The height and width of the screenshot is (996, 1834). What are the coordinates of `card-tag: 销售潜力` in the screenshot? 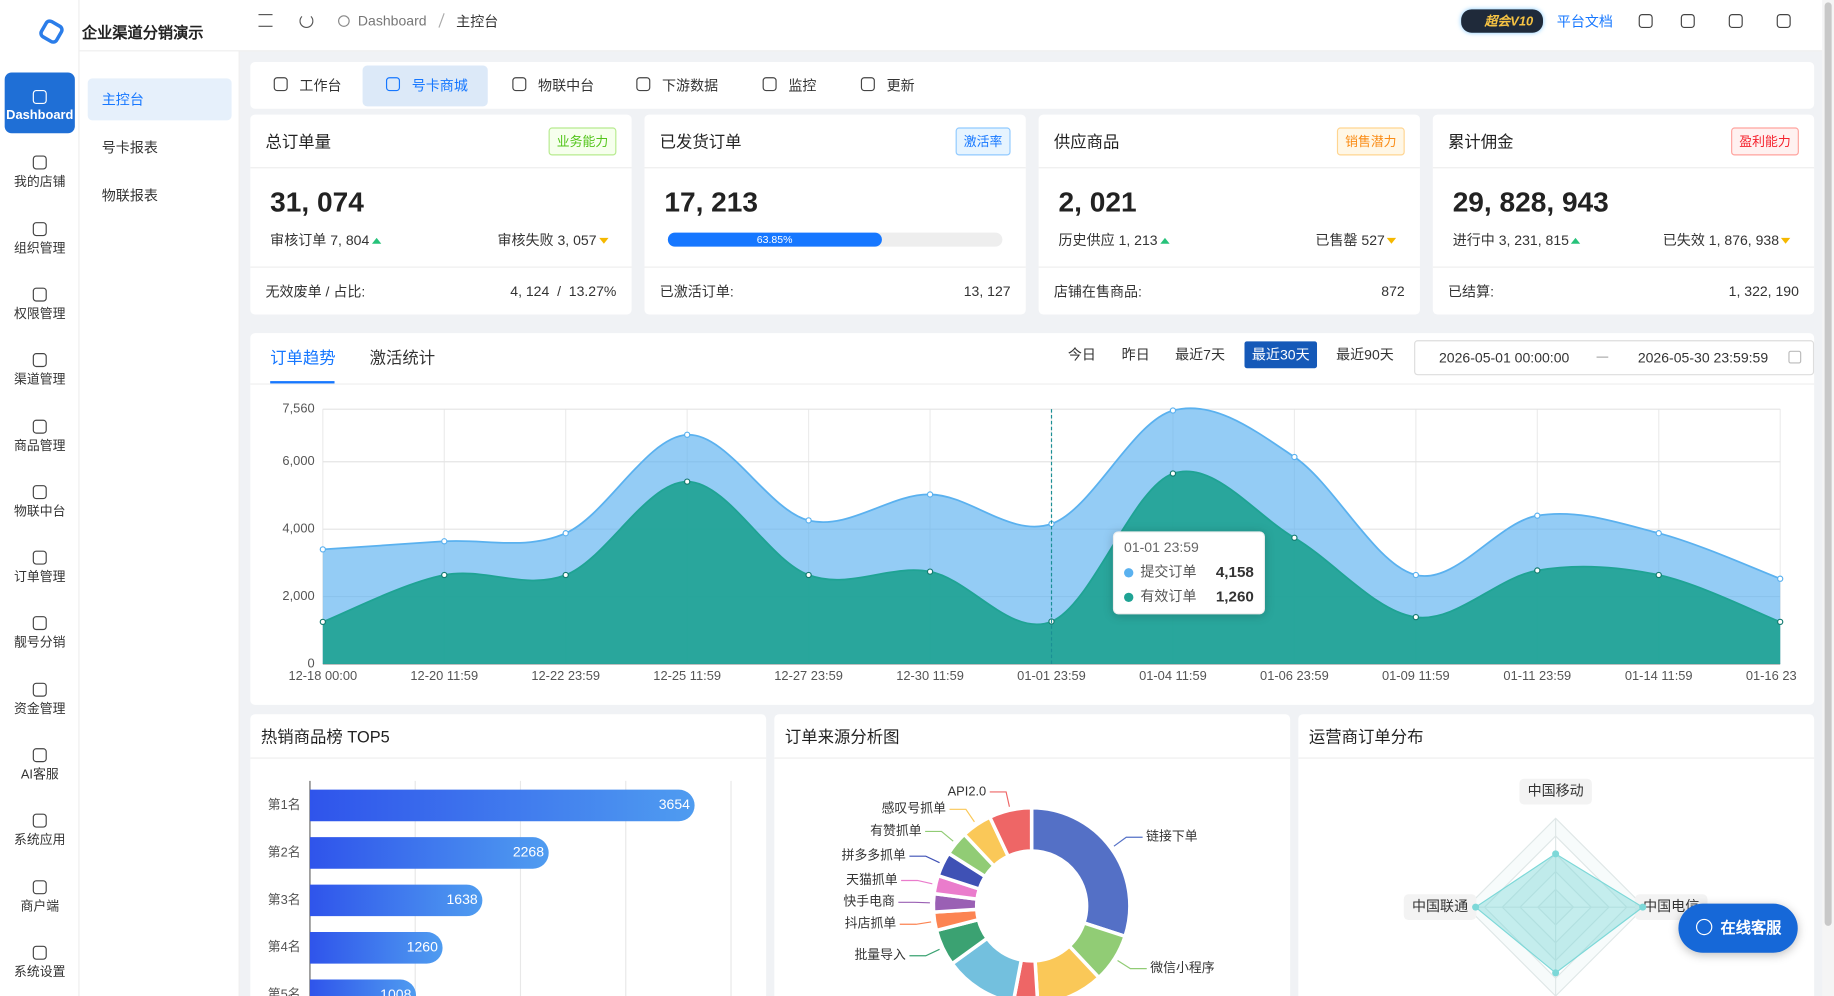 It's located at (1370, 141).